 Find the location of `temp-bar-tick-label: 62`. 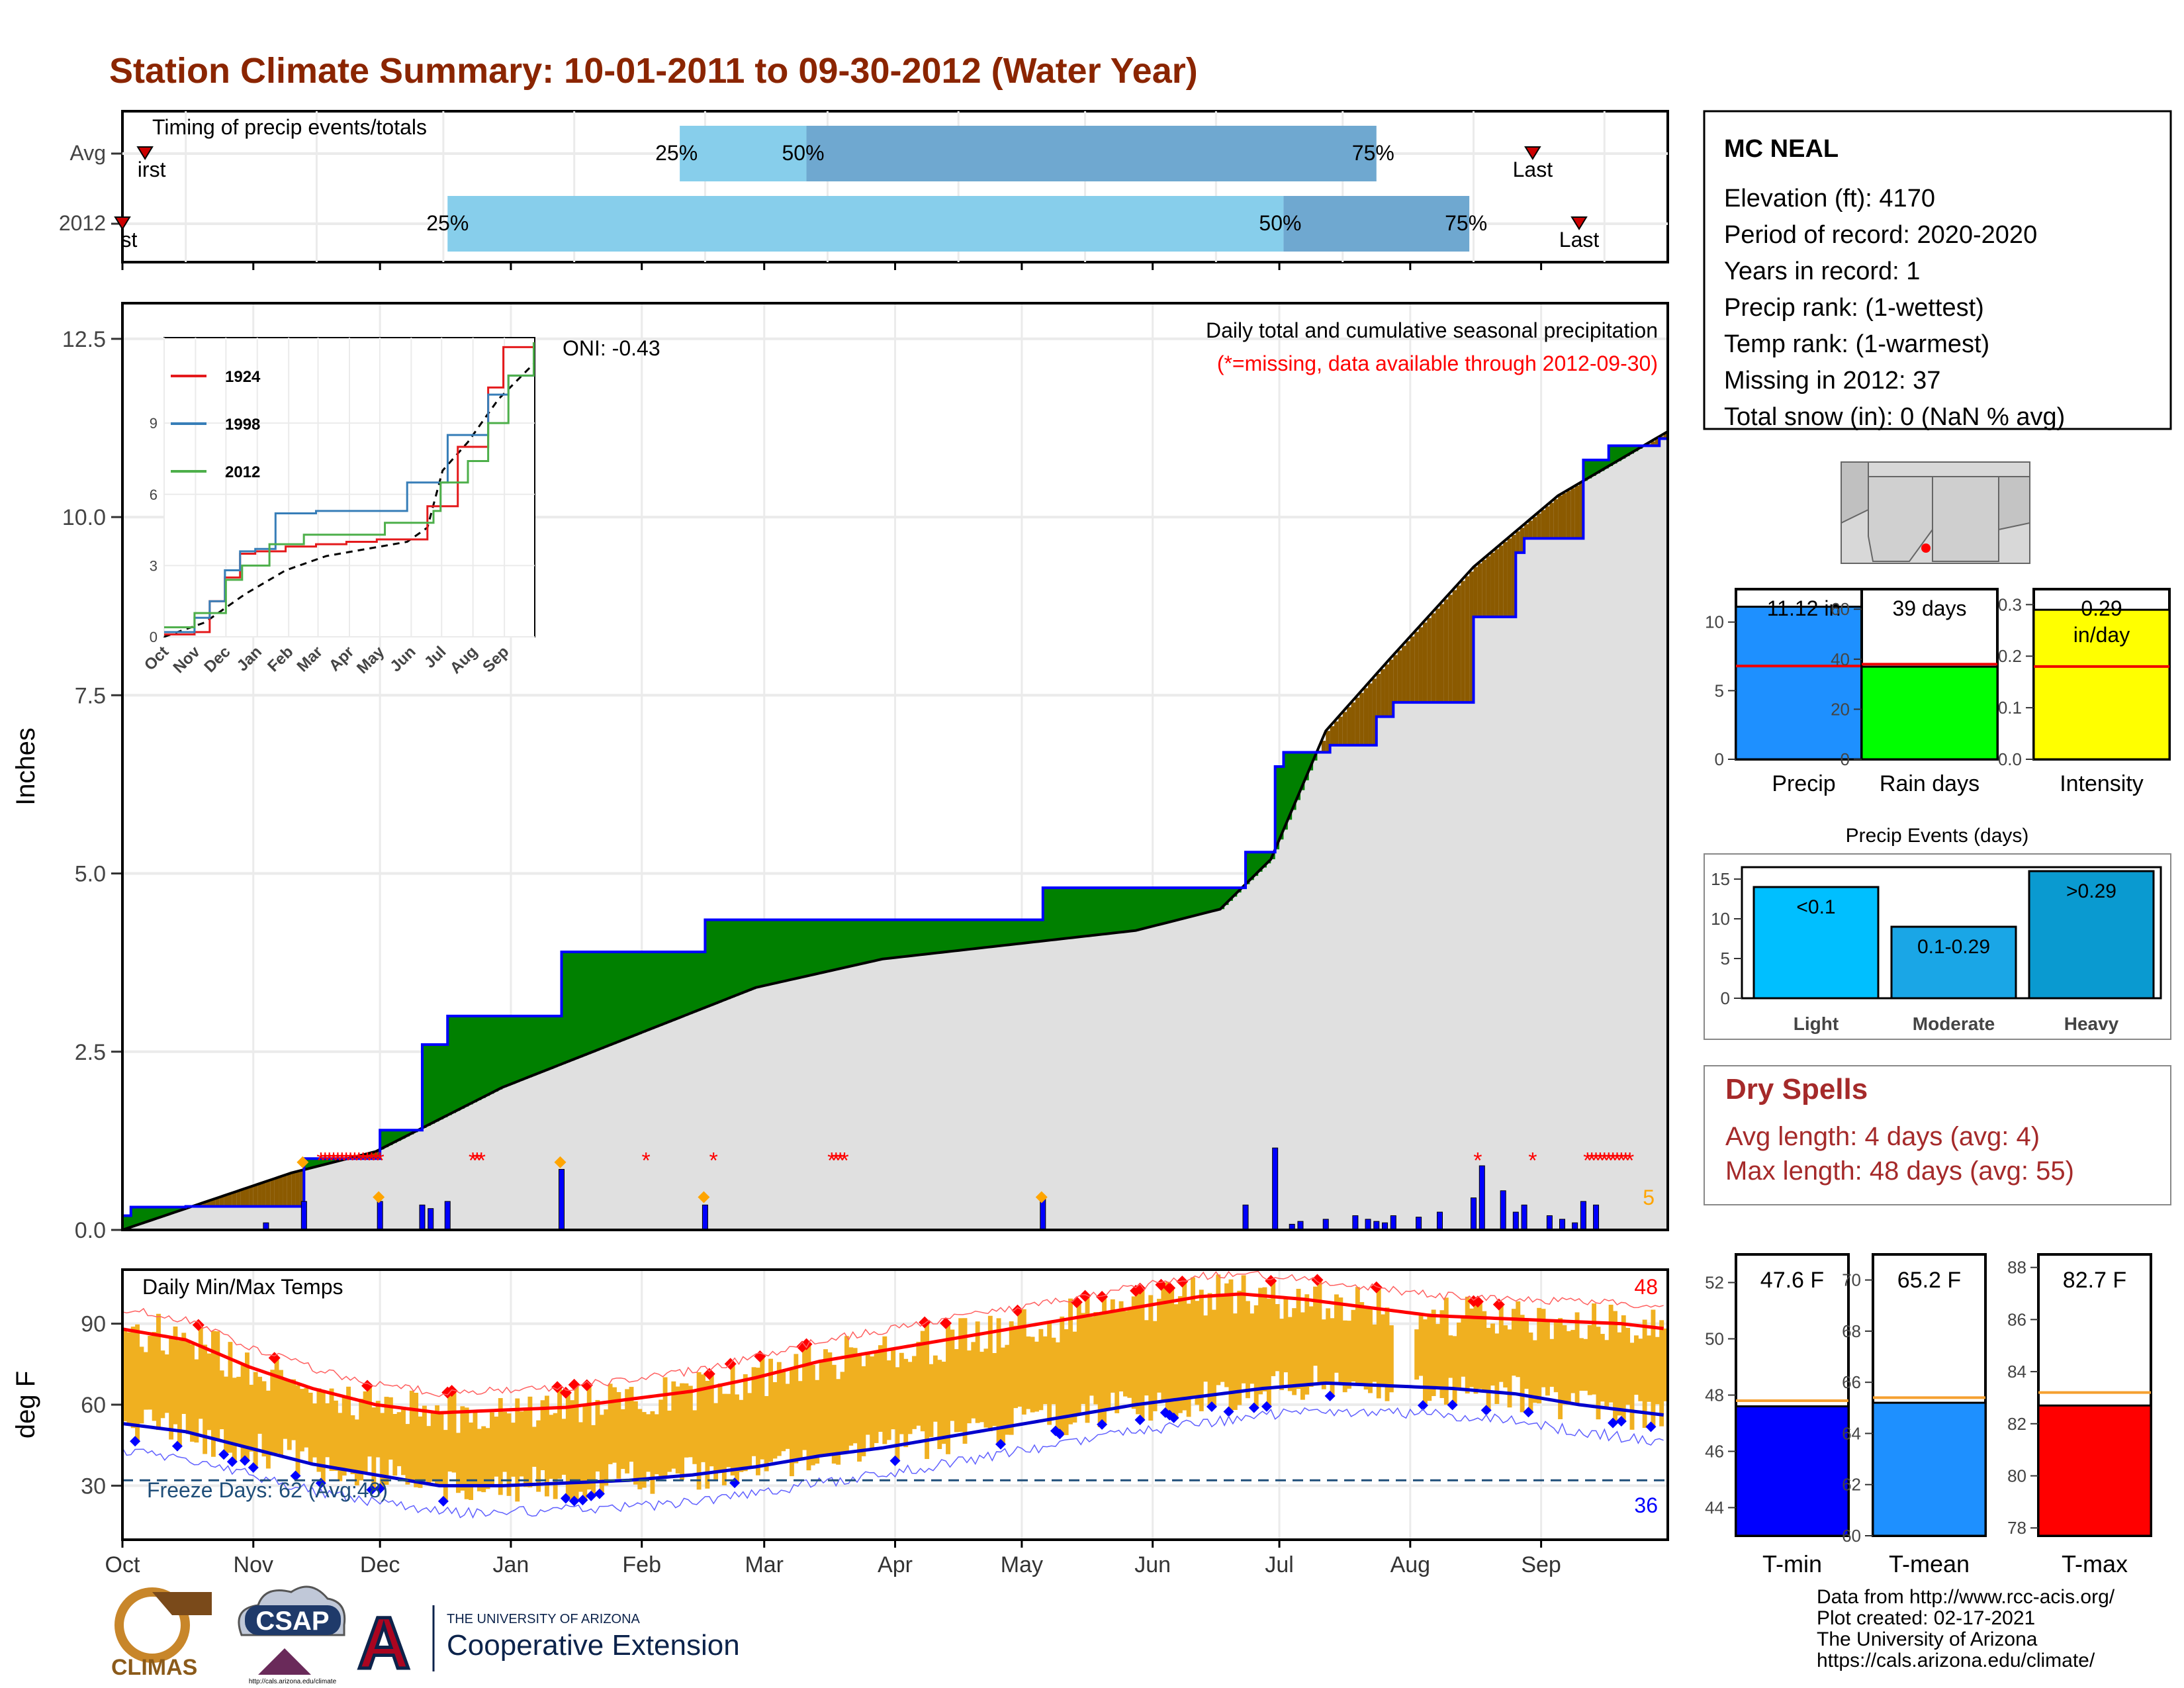

temp-bar-tick-label: 62 is located at coordinates (1851, 1485).